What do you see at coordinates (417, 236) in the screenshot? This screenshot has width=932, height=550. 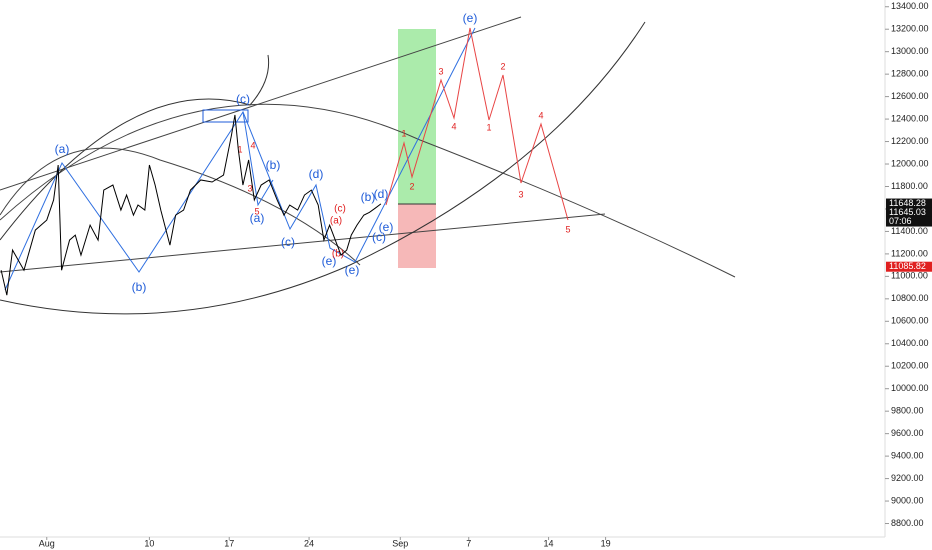 I see `stop-zone` at bounding box center [417, 236].